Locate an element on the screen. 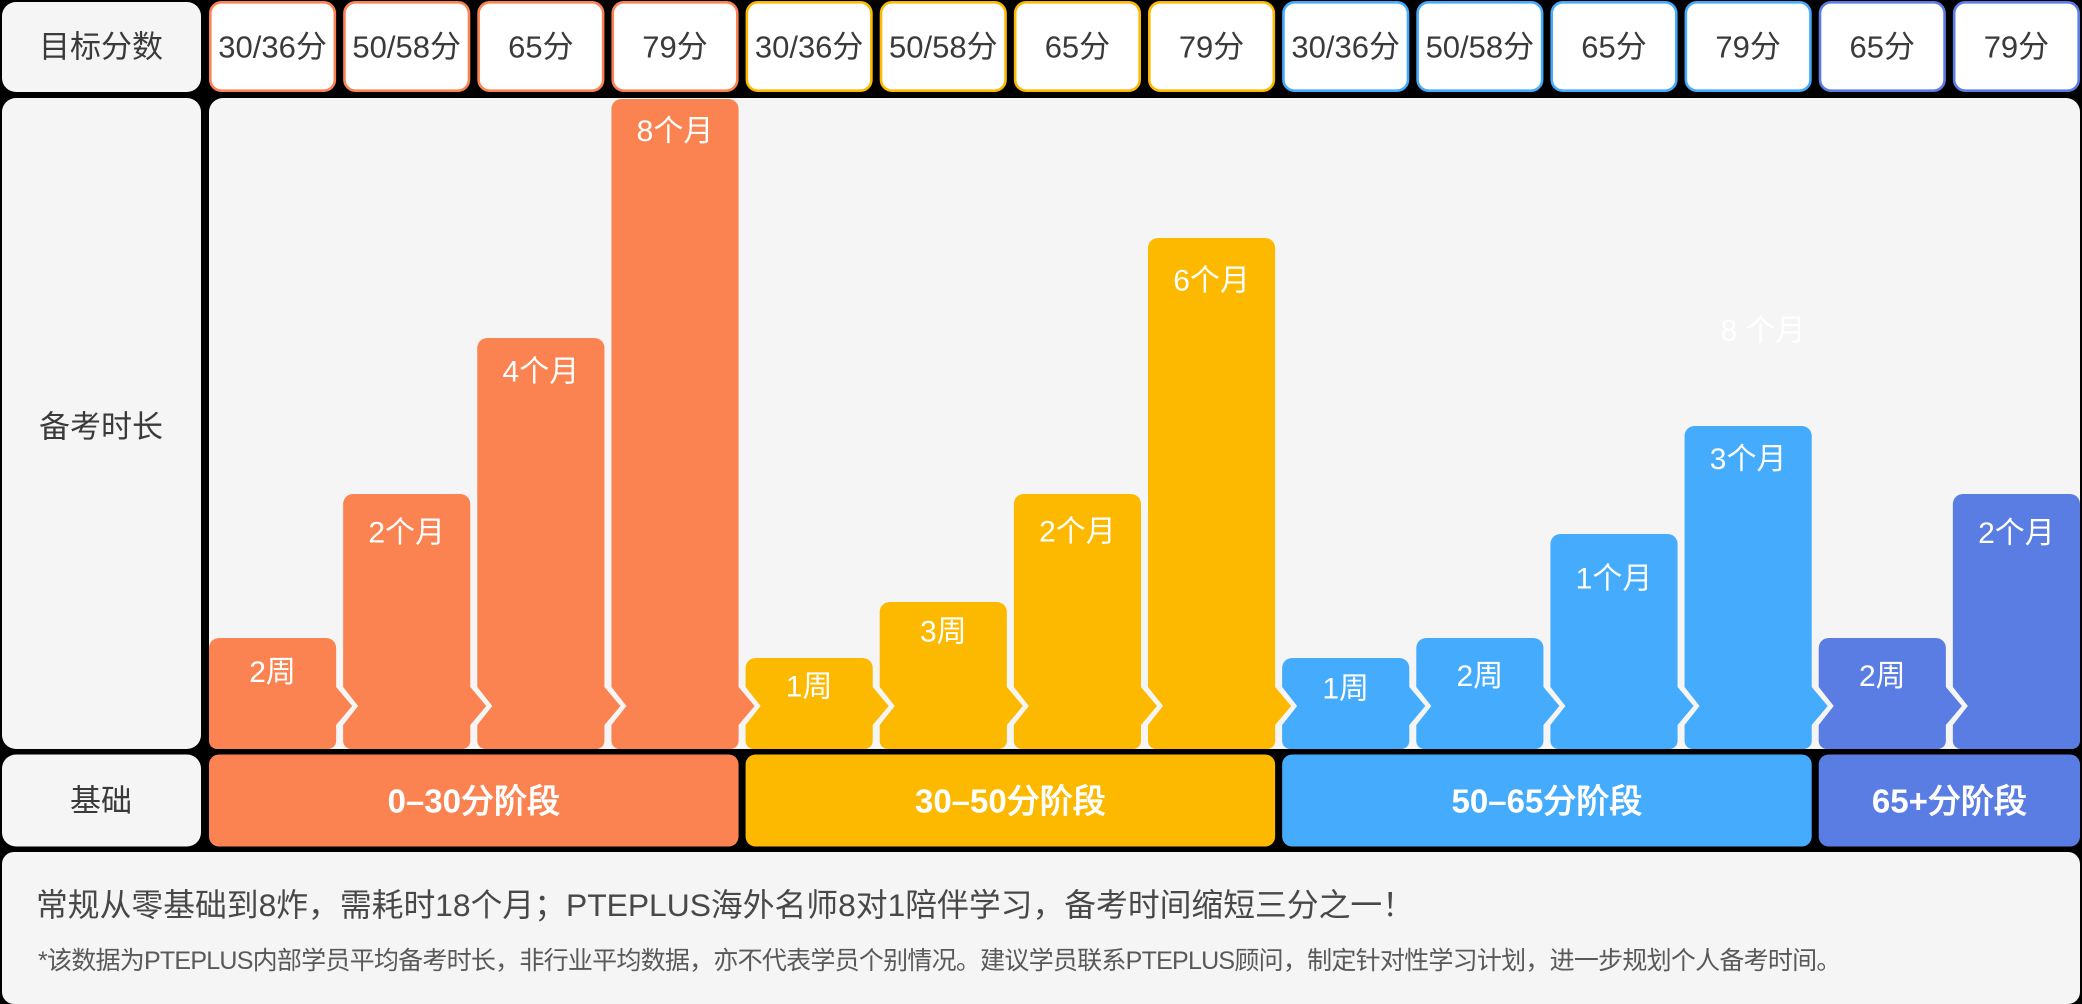 The image size is (2082, 1004). svg-text: 1个月 is located at coordinates (1614, 579).